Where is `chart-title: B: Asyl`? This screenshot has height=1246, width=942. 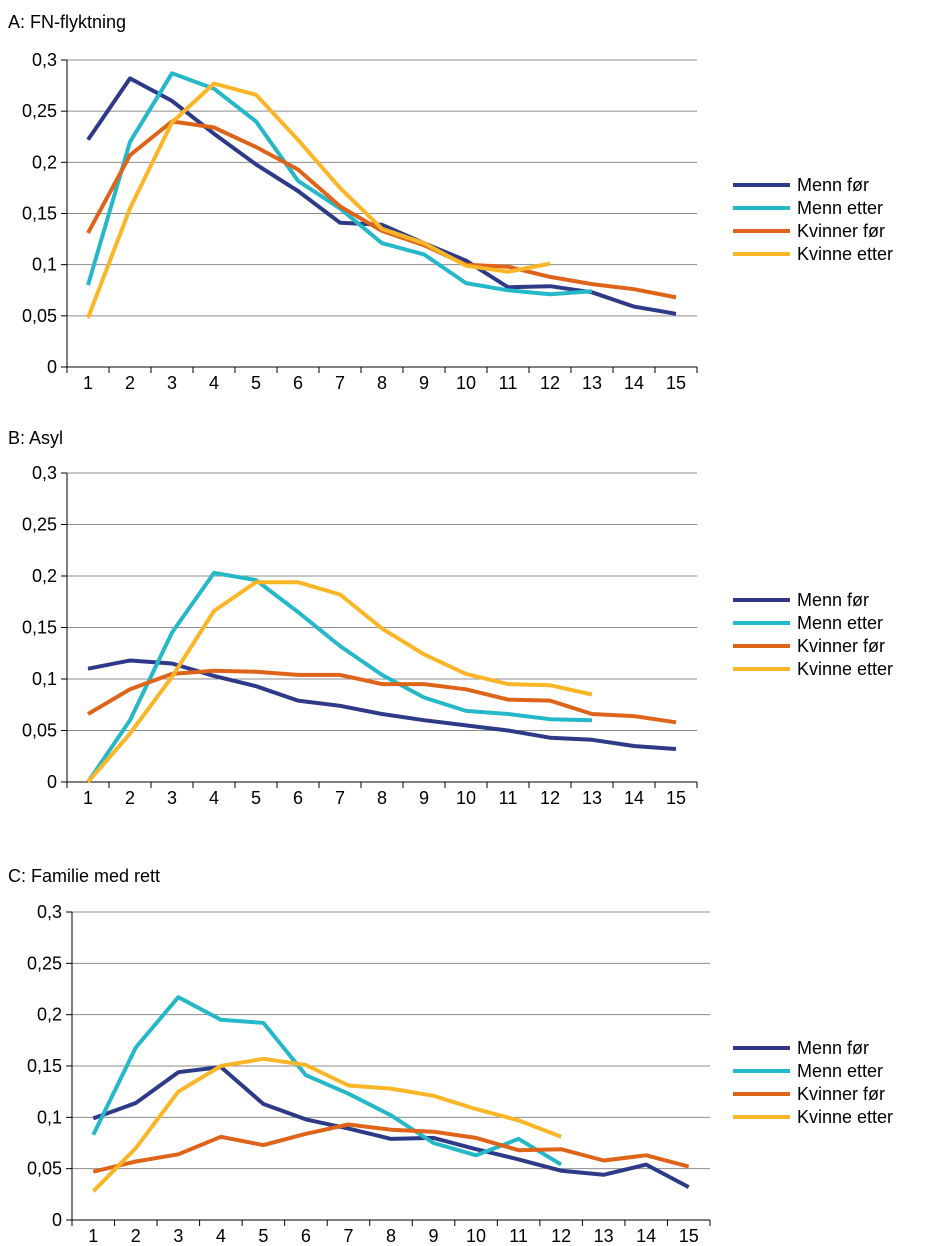
chart-title: B: Asyl is located at coordinates (35, 438).